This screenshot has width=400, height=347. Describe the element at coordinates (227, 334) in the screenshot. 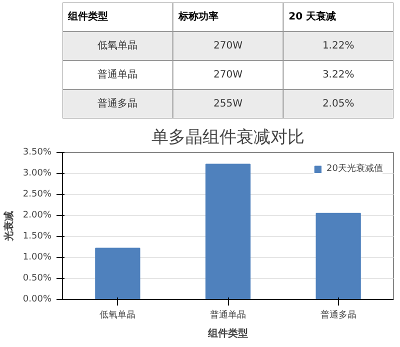

I see `x-axis-title: 组件类型` at that location.